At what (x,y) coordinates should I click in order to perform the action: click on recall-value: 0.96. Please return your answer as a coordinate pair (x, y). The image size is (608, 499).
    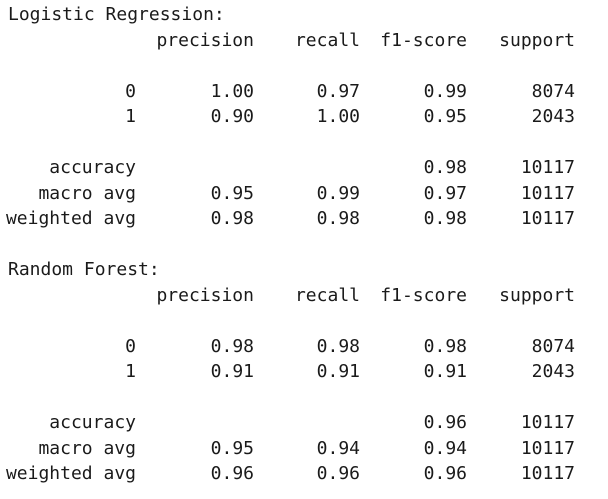
    Looking at the image, I should click on (338, 473).